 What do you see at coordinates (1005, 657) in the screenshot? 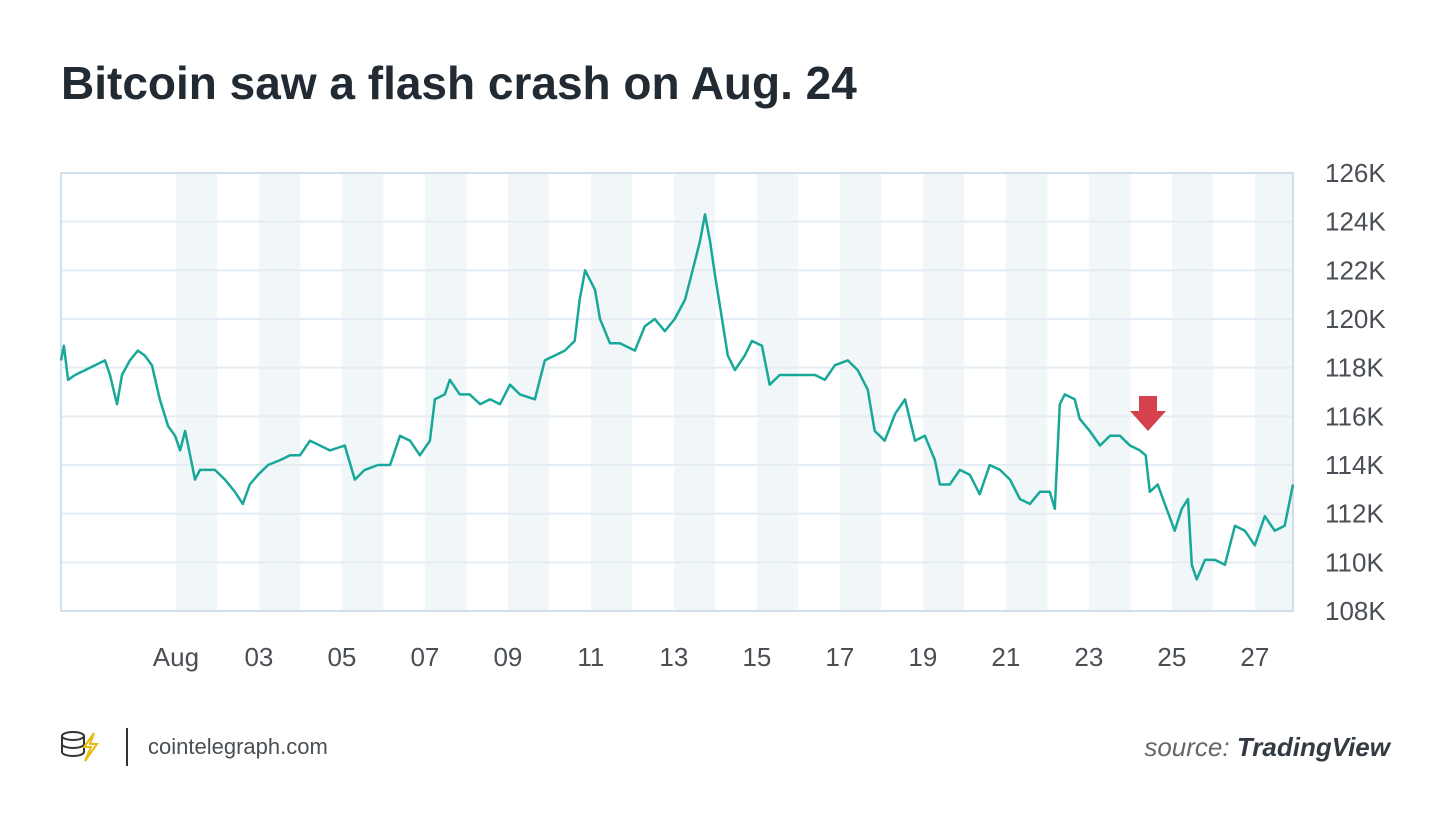
I see `x-tick-label: 21` at bounding box center [1005, 657].